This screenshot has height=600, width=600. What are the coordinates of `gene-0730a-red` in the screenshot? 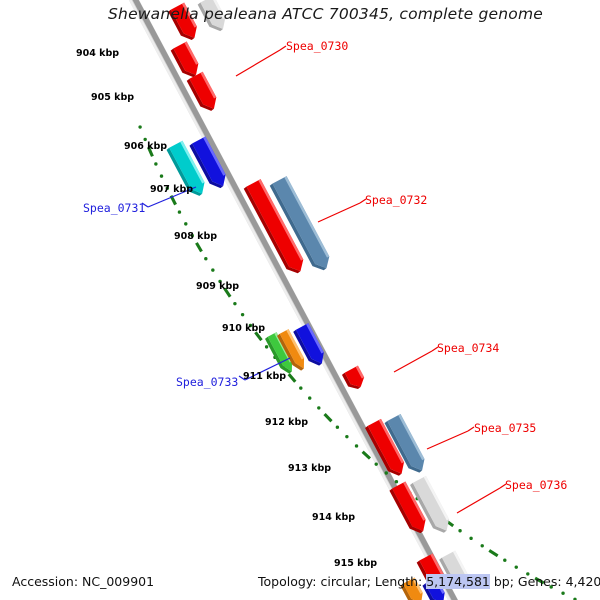 It's located at (184, 59).